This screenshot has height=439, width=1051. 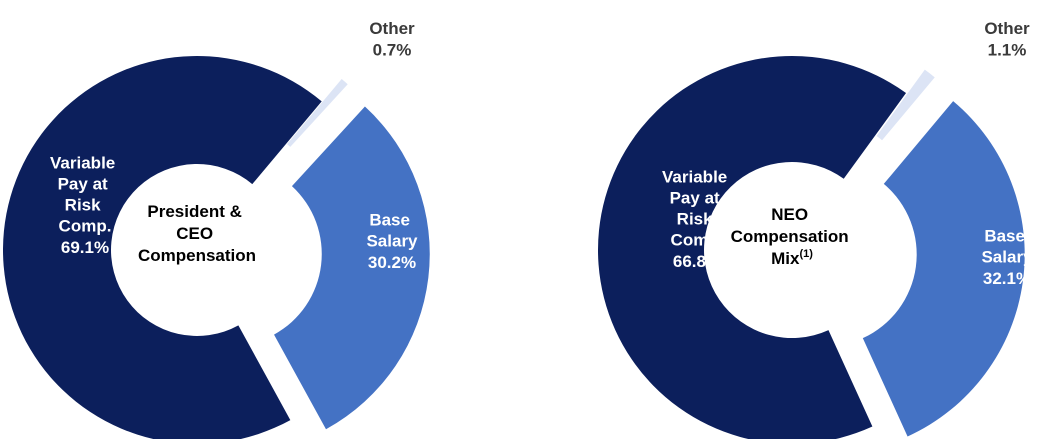 What do you see at coordinates (1007, 49) in the screenshot?
I see `value-label: 1.1%` at bounding box center [1007, 49].